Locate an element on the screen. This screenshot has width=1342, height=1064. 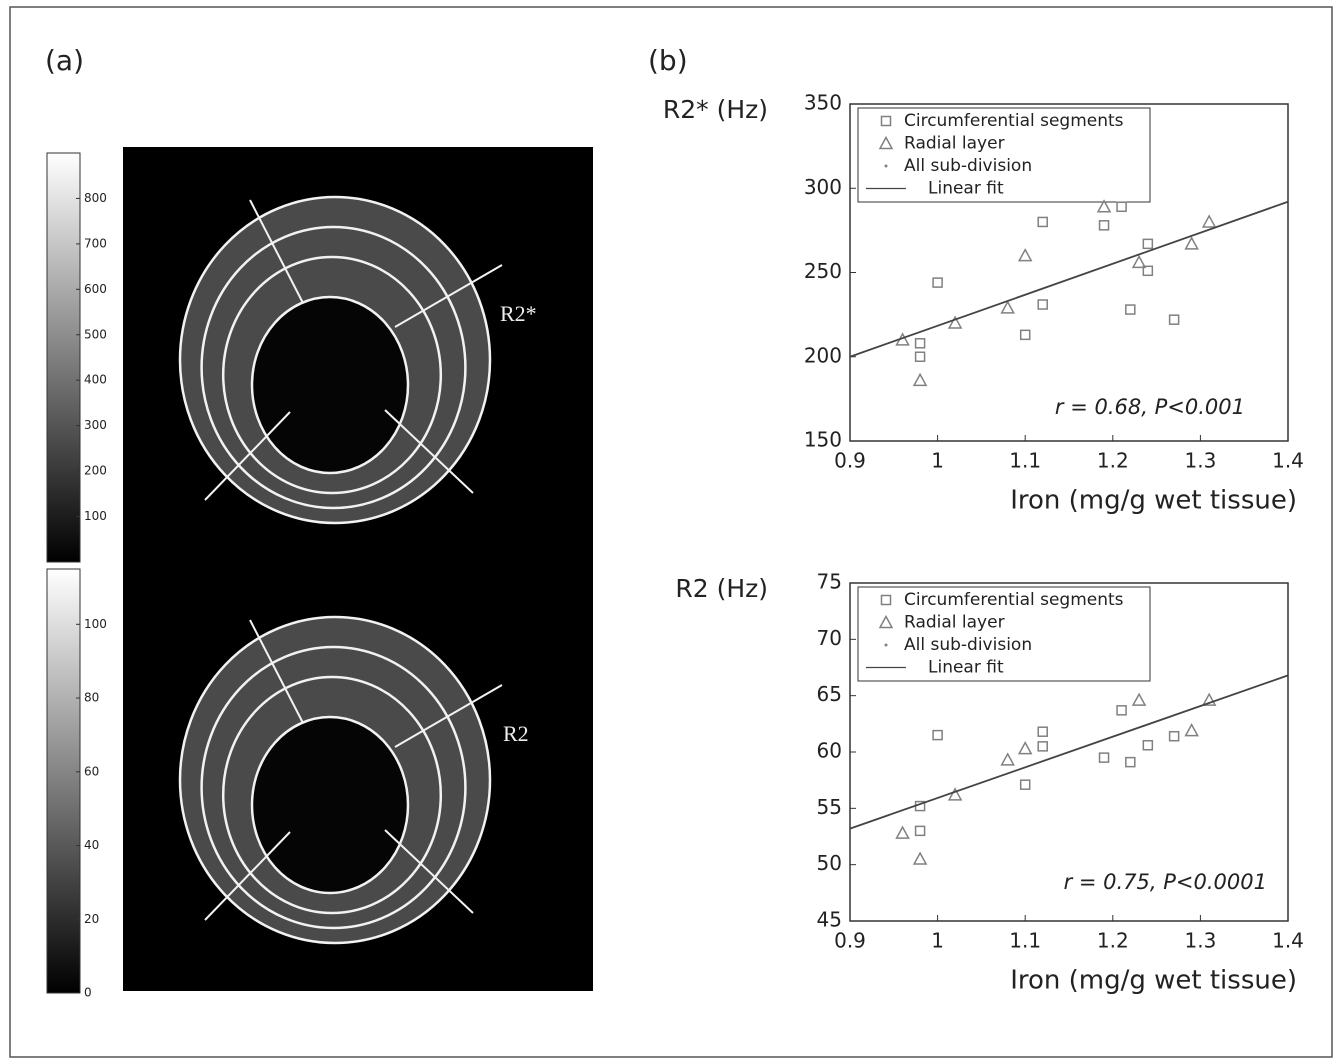
colorbar-tick-label: 800 is located at coordinates (95, 198).